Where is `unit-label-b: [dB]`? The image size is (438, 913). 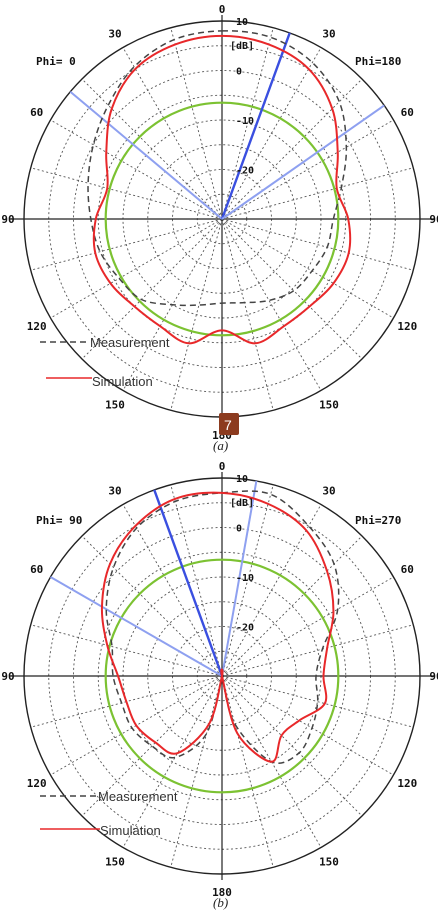
unit-label-b: [dB] is located at coordinates (242, 503).